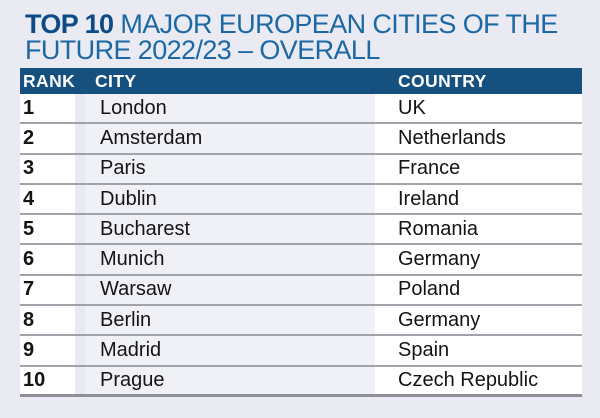 Image resolution: width=600 pixels, height=418 pixels. What do you see at coordinates (230, 320) in the screenshot?
I see `city-cell: Berlin` at bounding box center [230, 320].